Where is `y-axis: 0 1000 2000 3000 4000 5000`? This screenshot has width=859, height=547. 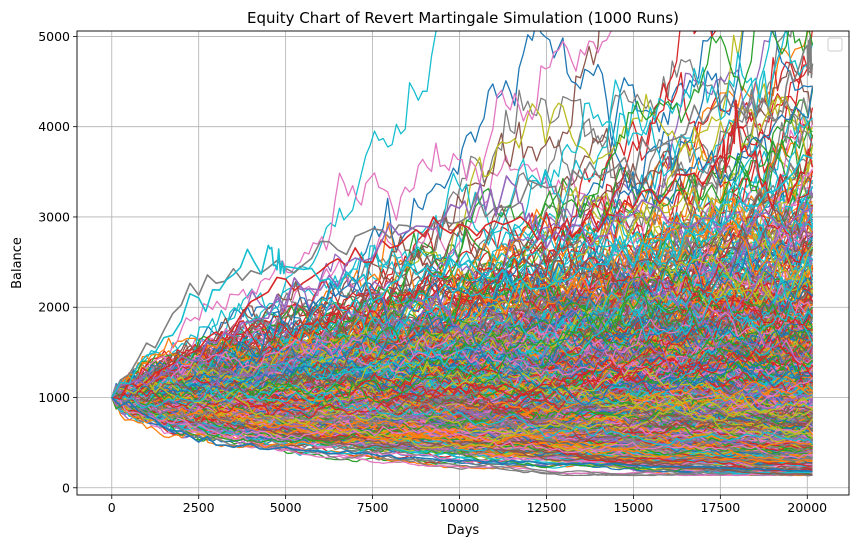 y-axis: 0 1000 2000 3000 4000 5000 is located at coordinates (57, 262).